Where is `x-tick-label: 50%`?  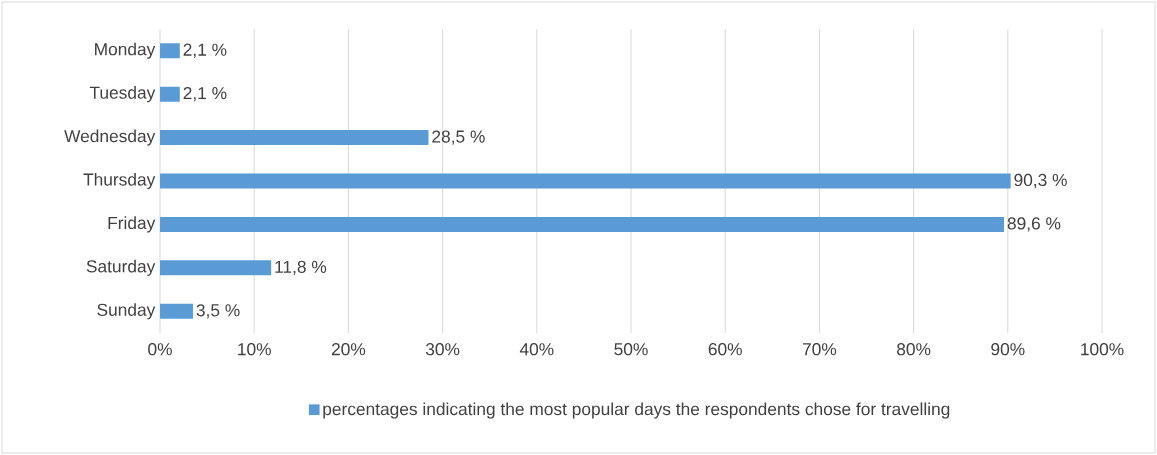
x-tick-label: 50% is located at coordinates (631, 349).